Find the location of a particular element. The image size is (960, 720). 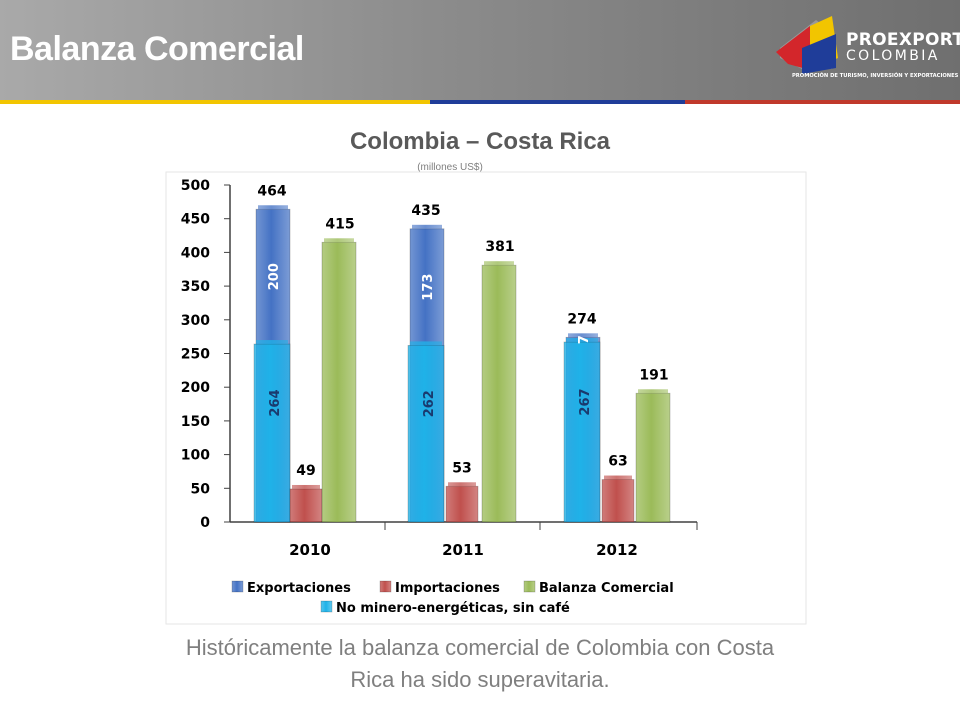

stripe-yellow is located at coordinates (215, 102).